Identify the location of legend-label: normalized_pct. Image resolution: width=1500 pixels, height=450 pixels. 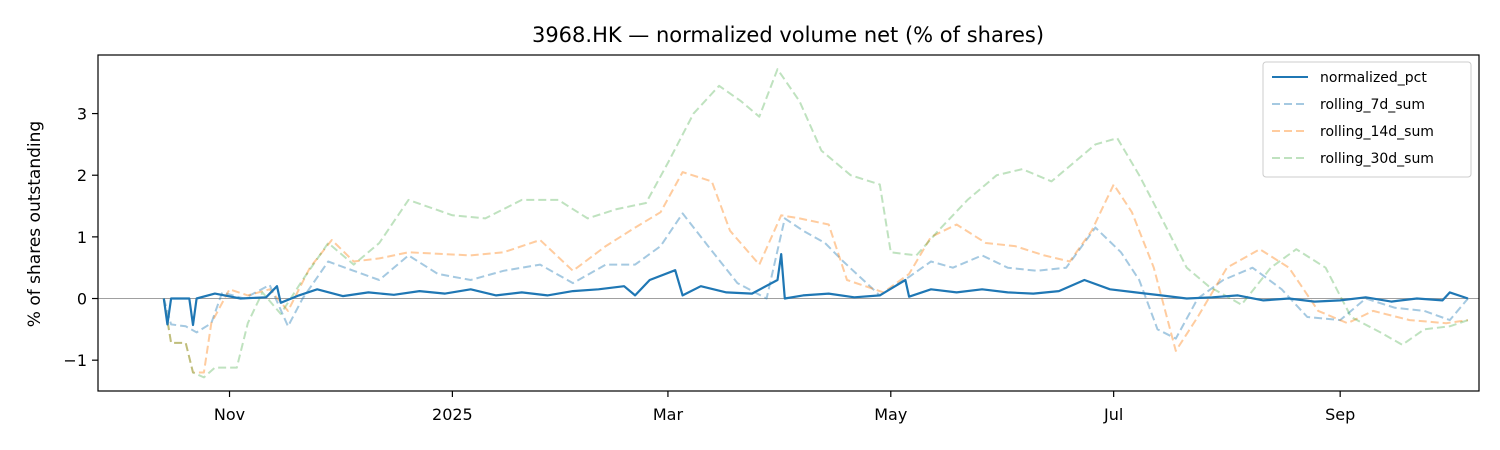
(1373, 78).